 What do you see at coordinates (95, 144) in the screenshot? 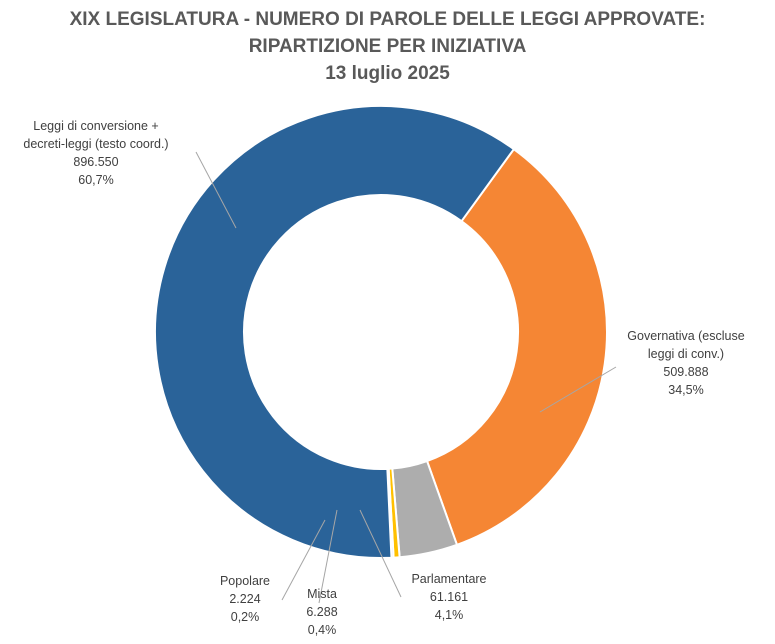
I see `slice-label-4-line-1: decreti-leggi (testo coord.)` at bounding box center [95, 144].